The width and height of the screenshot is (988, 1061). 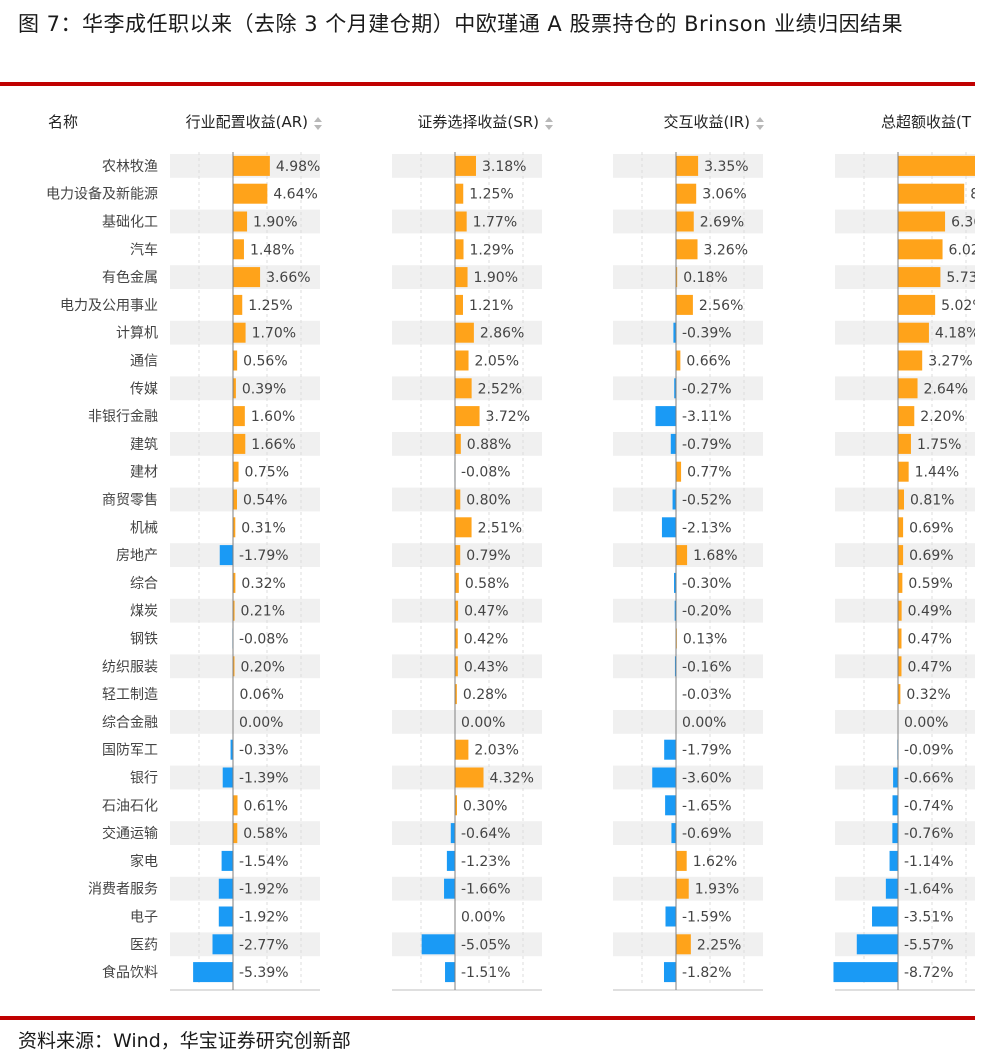 What do you see at coordinates (272, 250) in the screenshot?
I see `value-label: 1.48%` at bounding box center [272, 250].